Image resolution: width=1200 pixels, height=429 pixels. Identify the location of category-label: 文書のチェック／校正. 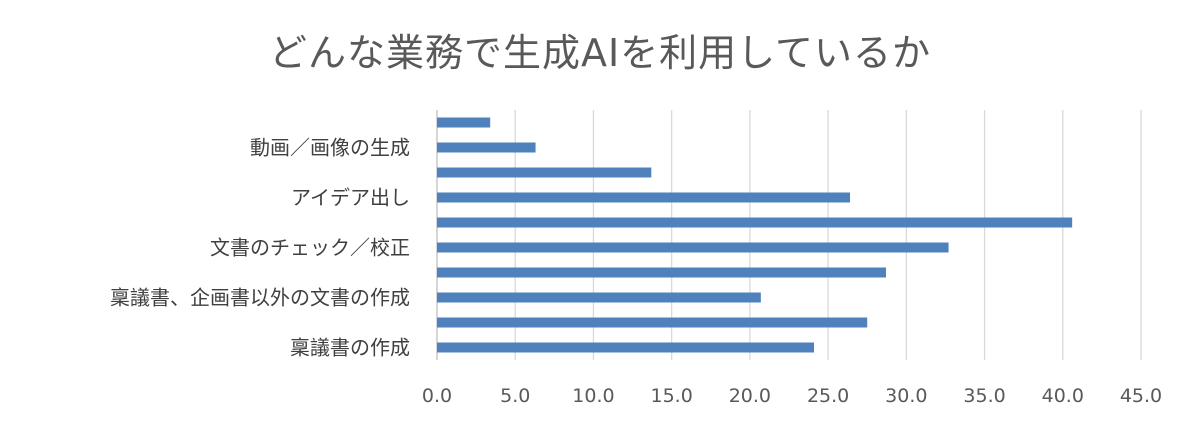
(310, 248).